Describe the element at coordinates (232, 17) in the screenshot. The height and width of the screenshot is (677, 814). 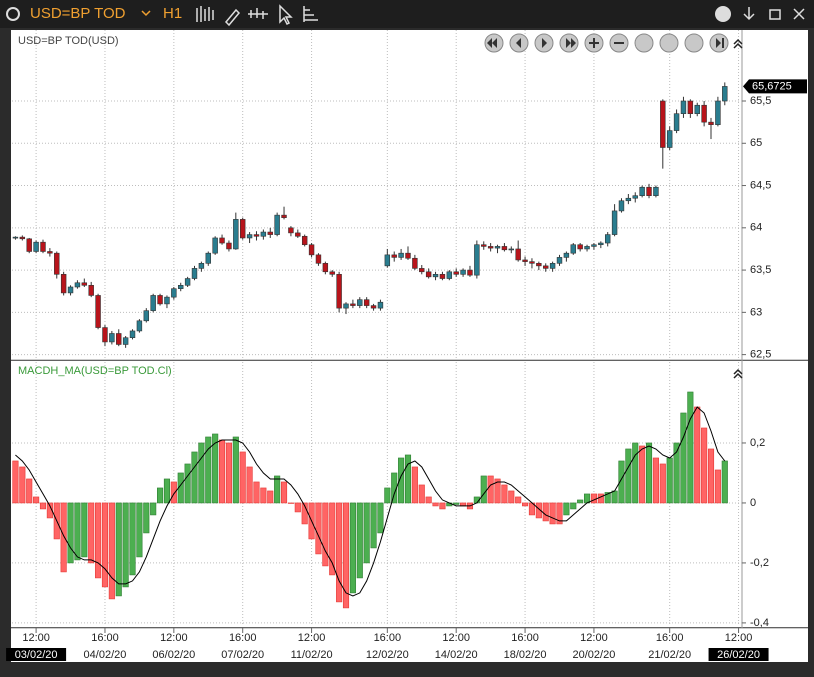
I see `draw-icon` at that location.